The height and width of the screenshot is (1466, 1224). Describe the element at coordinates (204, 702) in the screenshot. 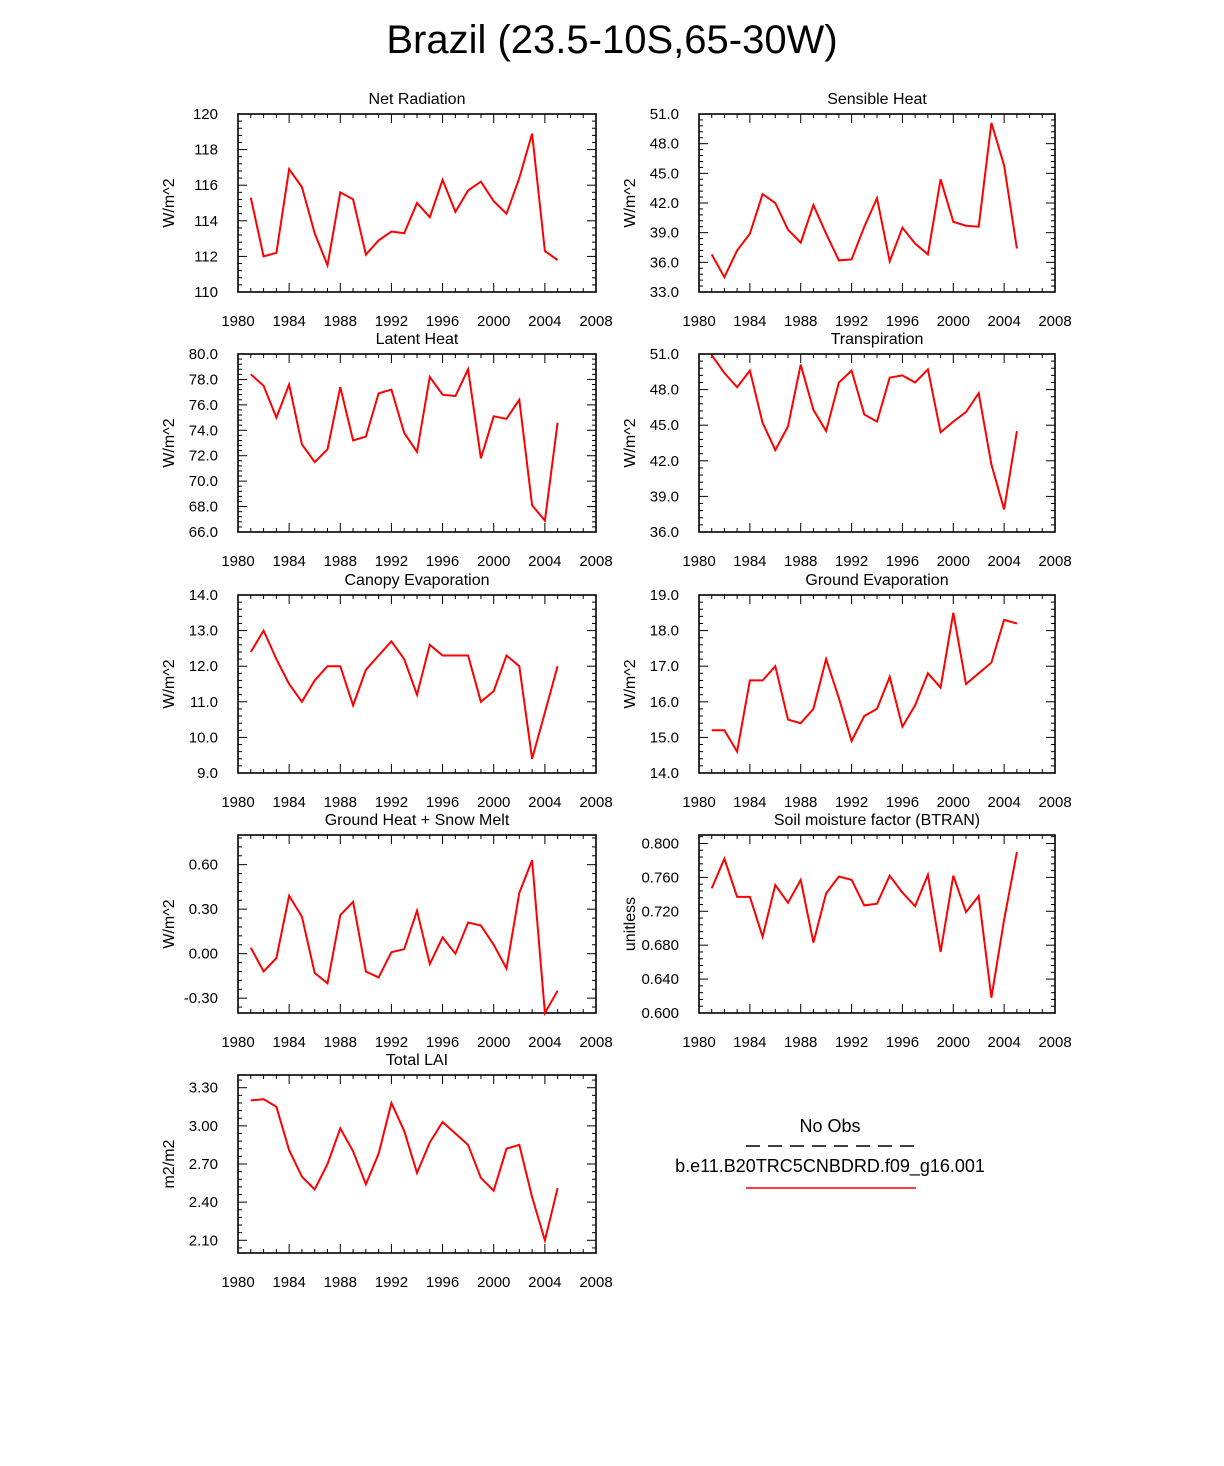

I see `y-tick-label: 11.0` at that location.